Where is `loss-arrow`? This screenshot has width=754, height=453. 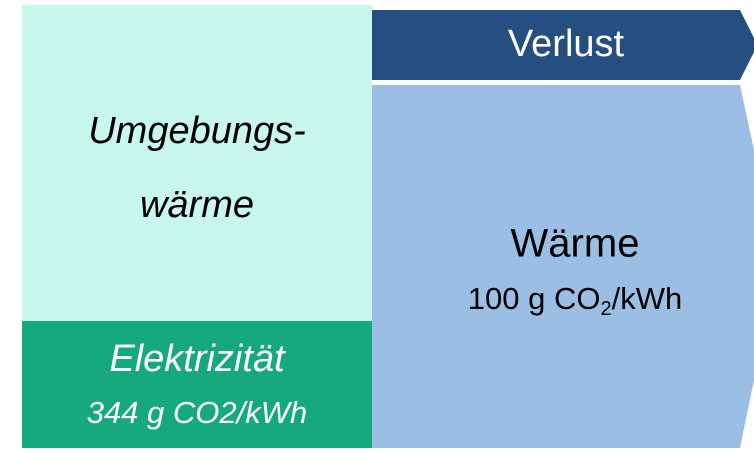
loss-arrow is located at coordinates (563, 45).